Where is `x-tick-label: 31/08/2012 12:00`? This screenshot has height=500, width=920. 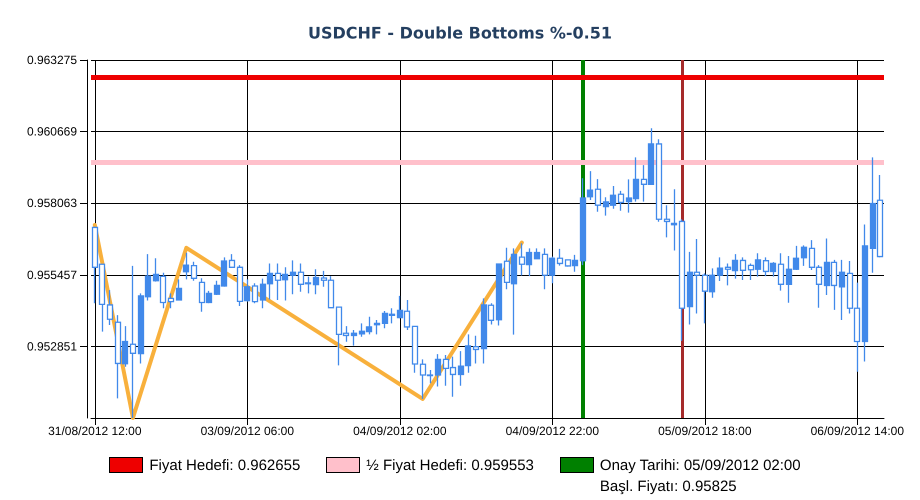
x-tick-label: 31/08/2012 12:00 is located at coordinates (95, 431).